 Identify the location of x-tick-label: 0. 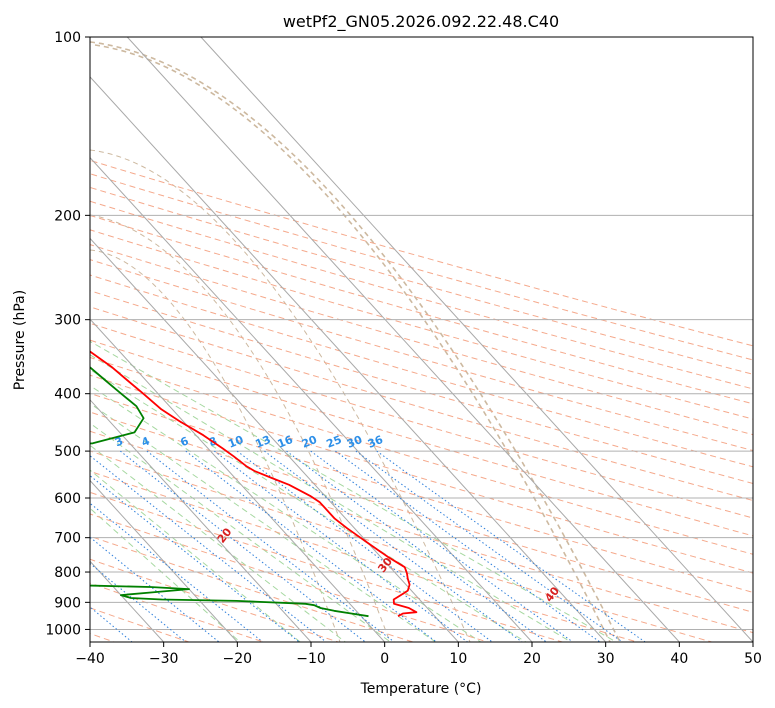
(384, 659).